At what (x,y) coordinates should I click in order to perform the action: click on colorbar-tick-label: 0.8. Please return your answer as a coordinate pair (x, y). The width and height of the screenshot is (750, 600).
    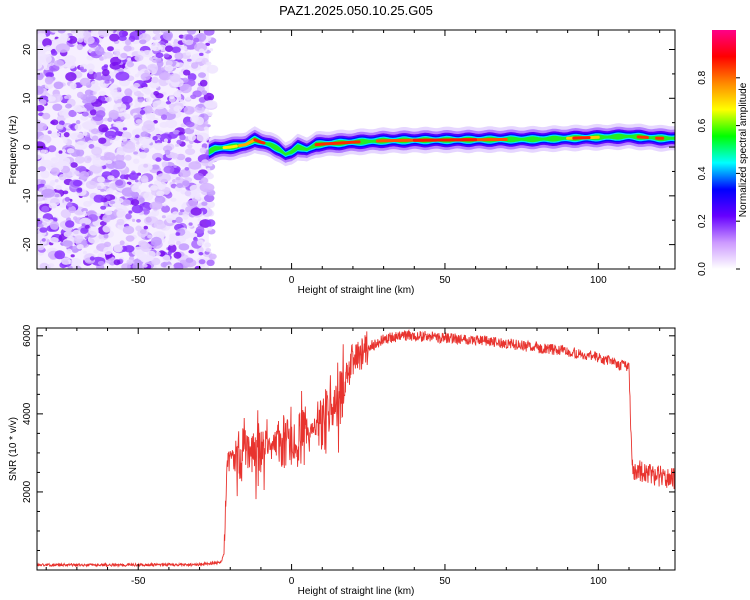
    Looking at the image, I should click on (702, 77).